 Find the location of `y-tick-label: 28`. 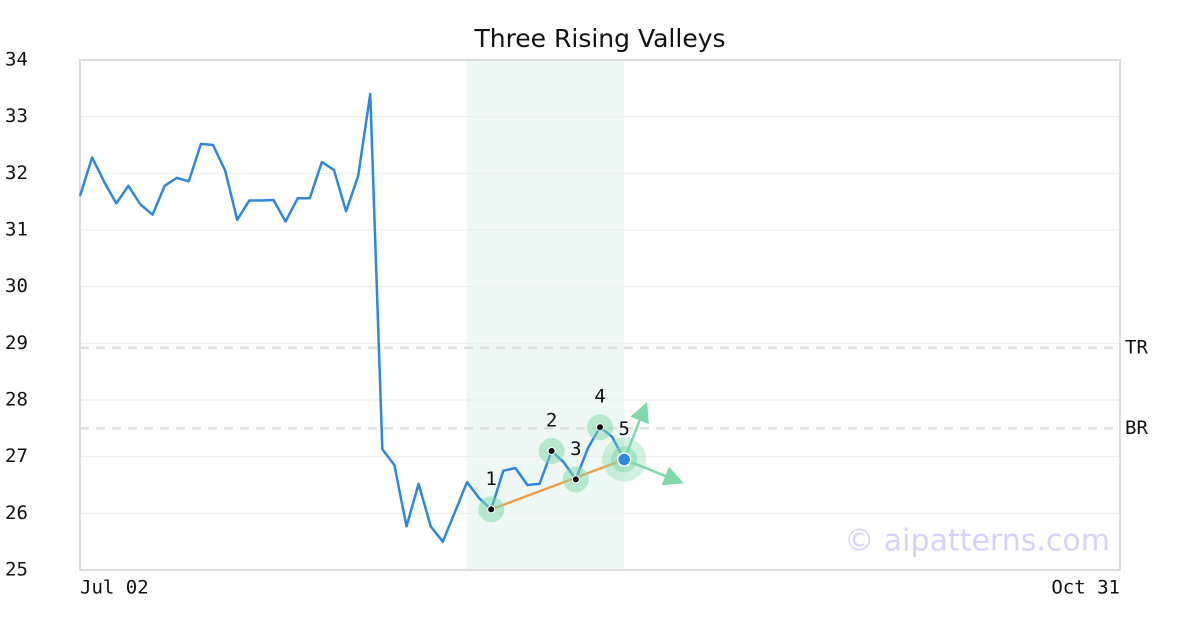

y-tick-label: 28 is located at coordinates (16, 400).